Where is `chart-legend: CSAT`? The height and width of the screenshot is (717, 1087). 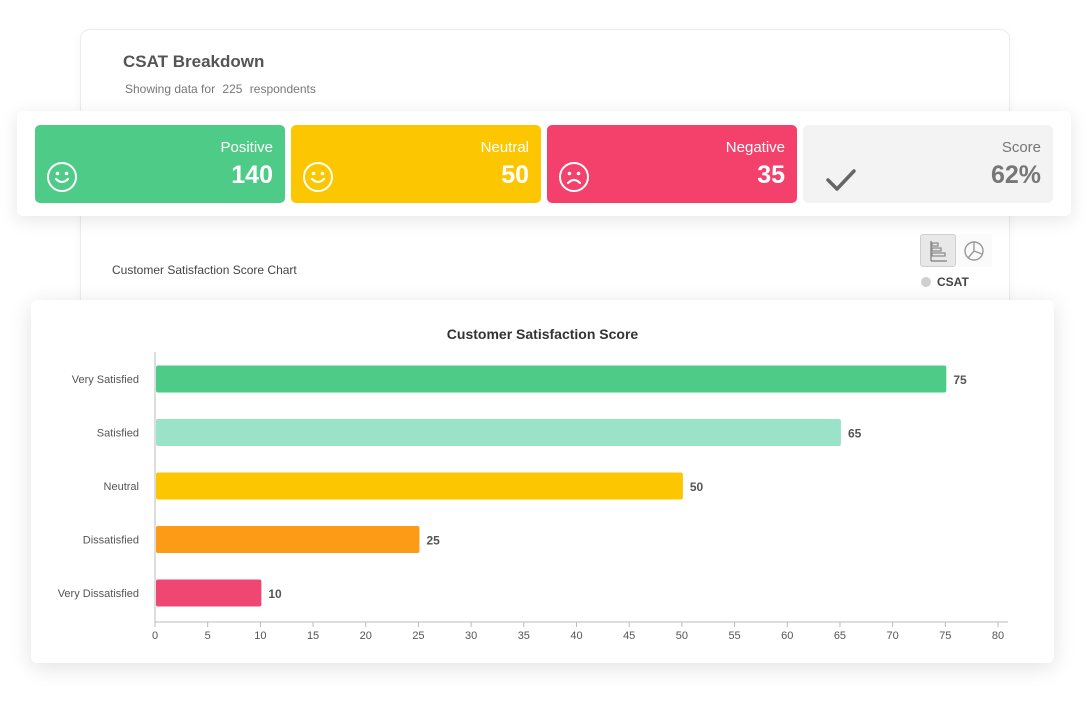 chart-legend: CSAT is located at coordinates (945, 282).